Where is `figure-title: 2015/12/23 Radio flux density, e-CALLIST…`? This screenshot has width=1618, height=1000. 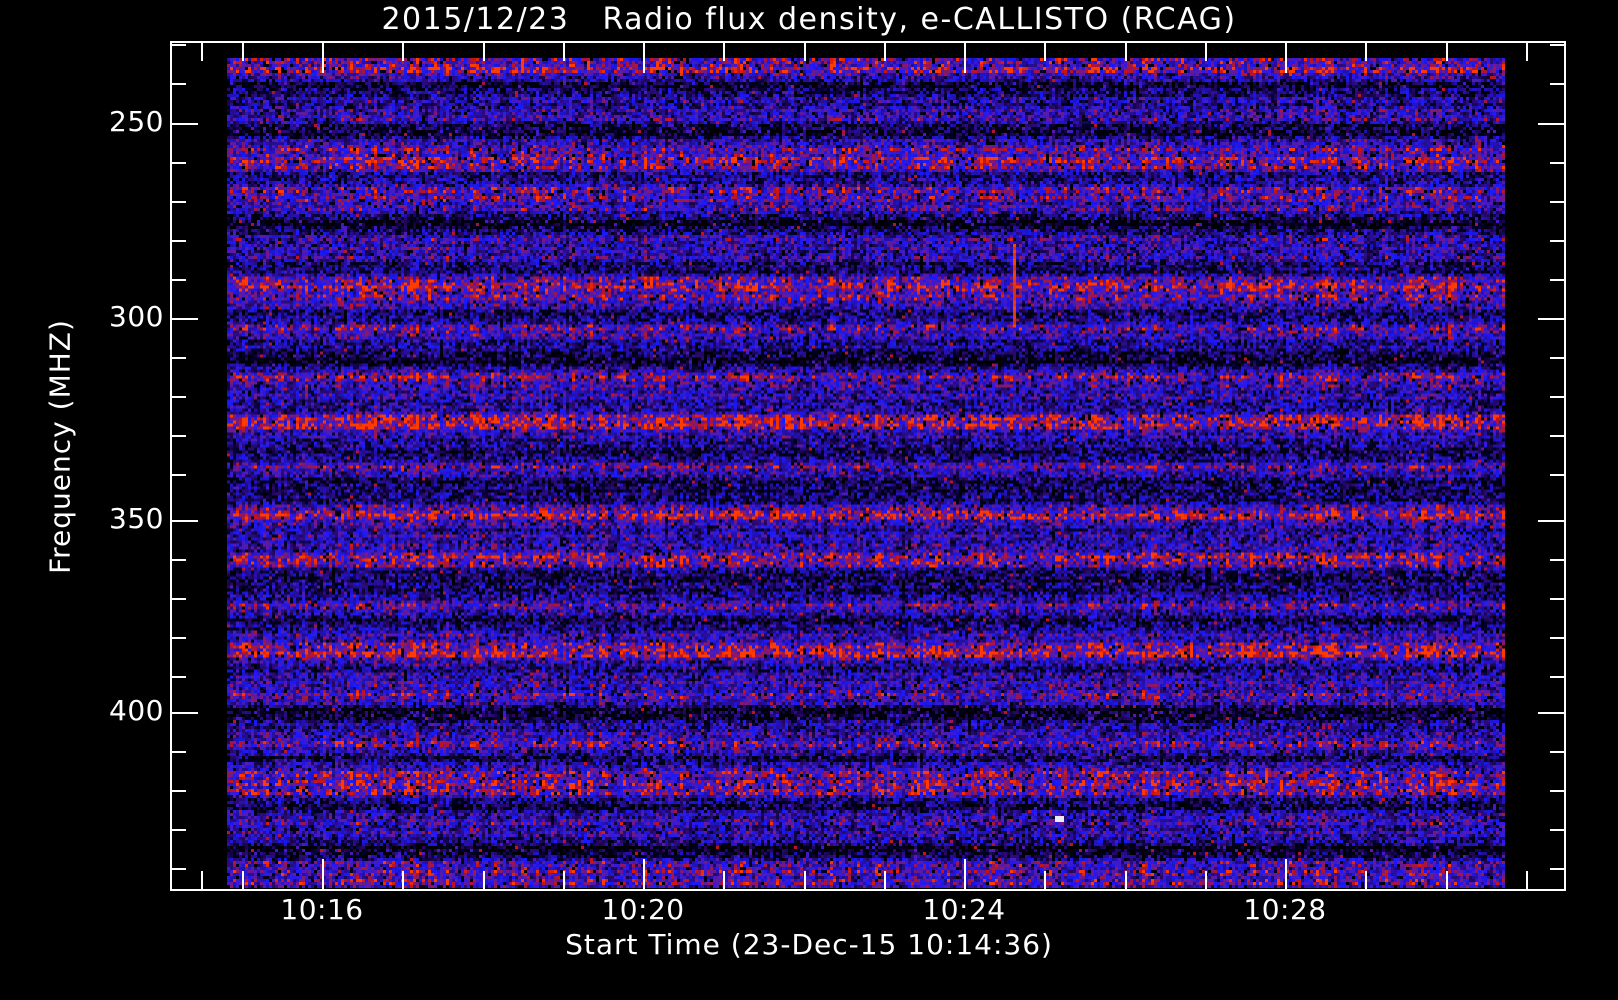 figure-title: 2015/12/23 Radio flux density, e-CALLIST… is located at coordinates (809, 19).